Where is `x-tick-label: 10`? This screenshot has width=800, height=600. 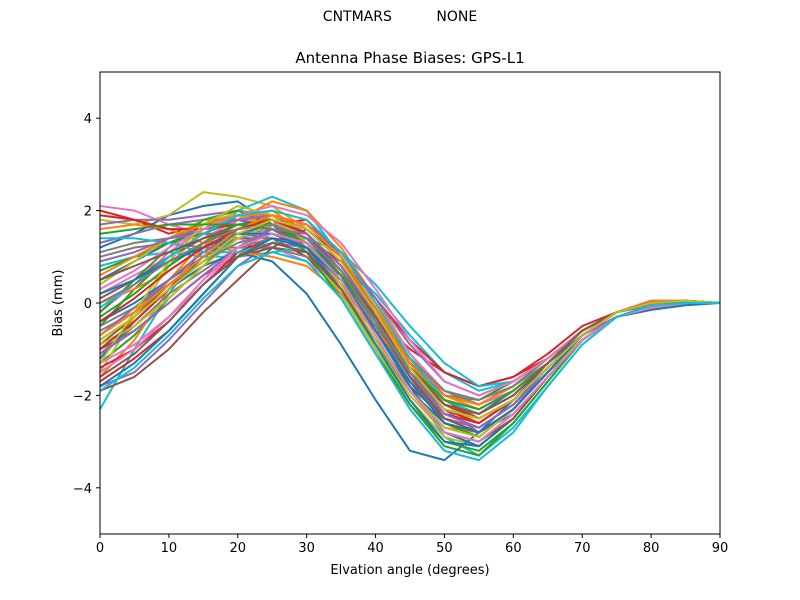
x-tick-label: 10 is located at coordinates (169, 548).